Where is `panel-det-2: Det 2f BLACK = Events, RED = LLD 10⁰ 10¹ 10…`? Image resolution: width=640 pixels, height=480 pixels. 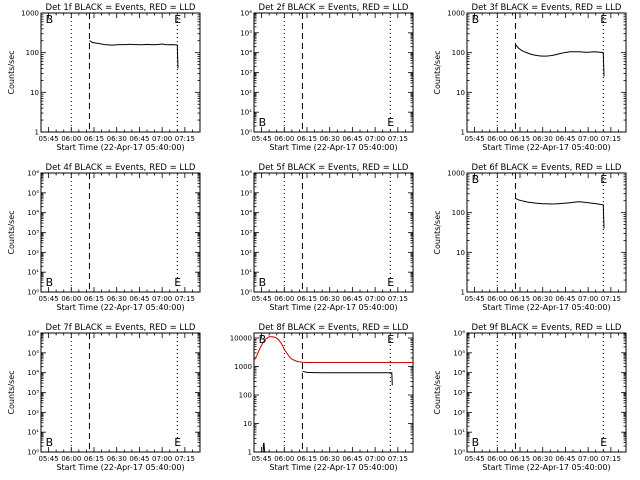 panel-det-2: Det 2f BLACK = Events, RED = LLD 10⁰ 10¹ 10… is located at coordinates (327, 77).